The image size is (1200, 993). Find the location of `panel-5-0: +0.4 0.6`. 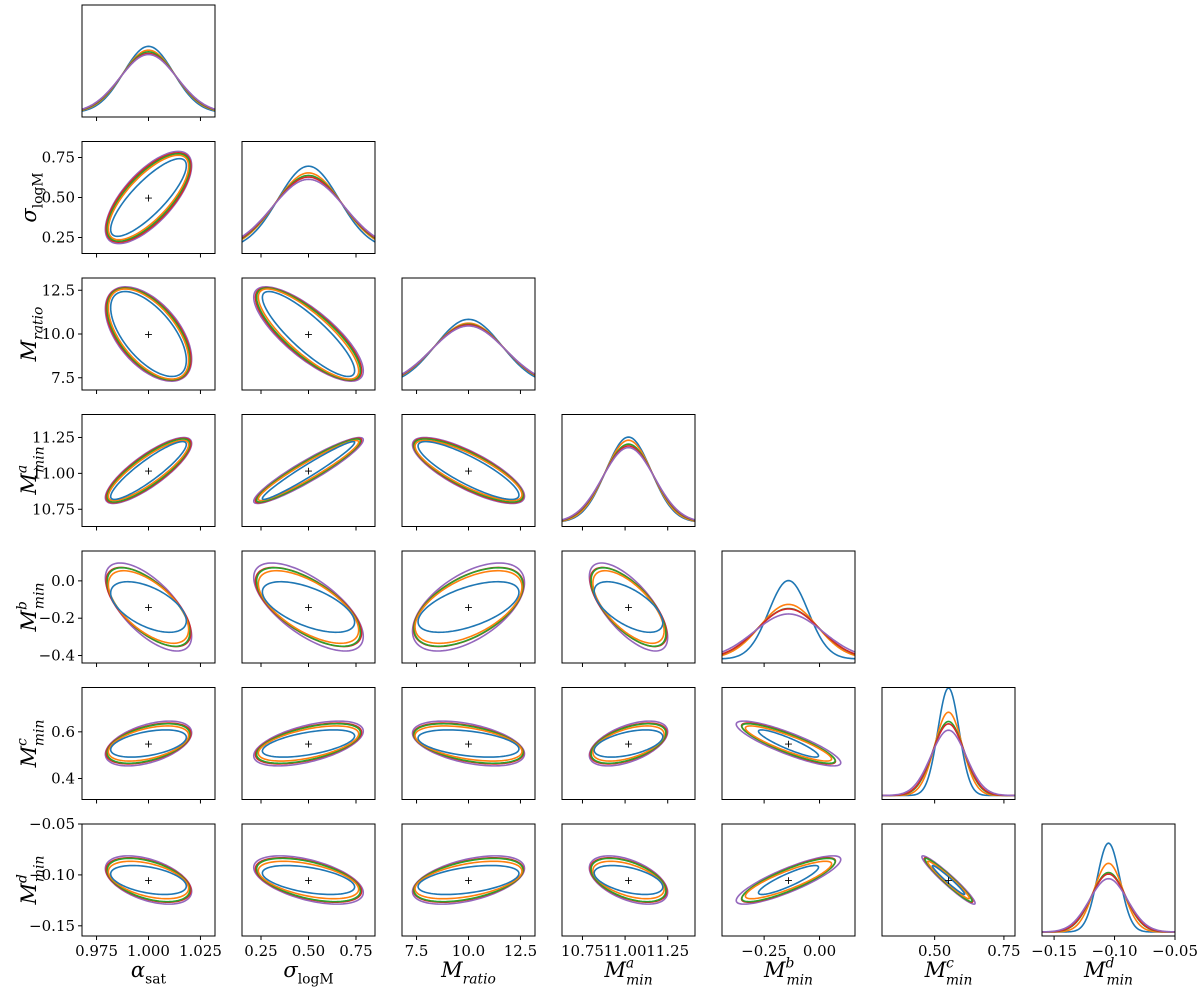

panel-5-0: +0.4 0.6 is located at coordinates (133, 745).